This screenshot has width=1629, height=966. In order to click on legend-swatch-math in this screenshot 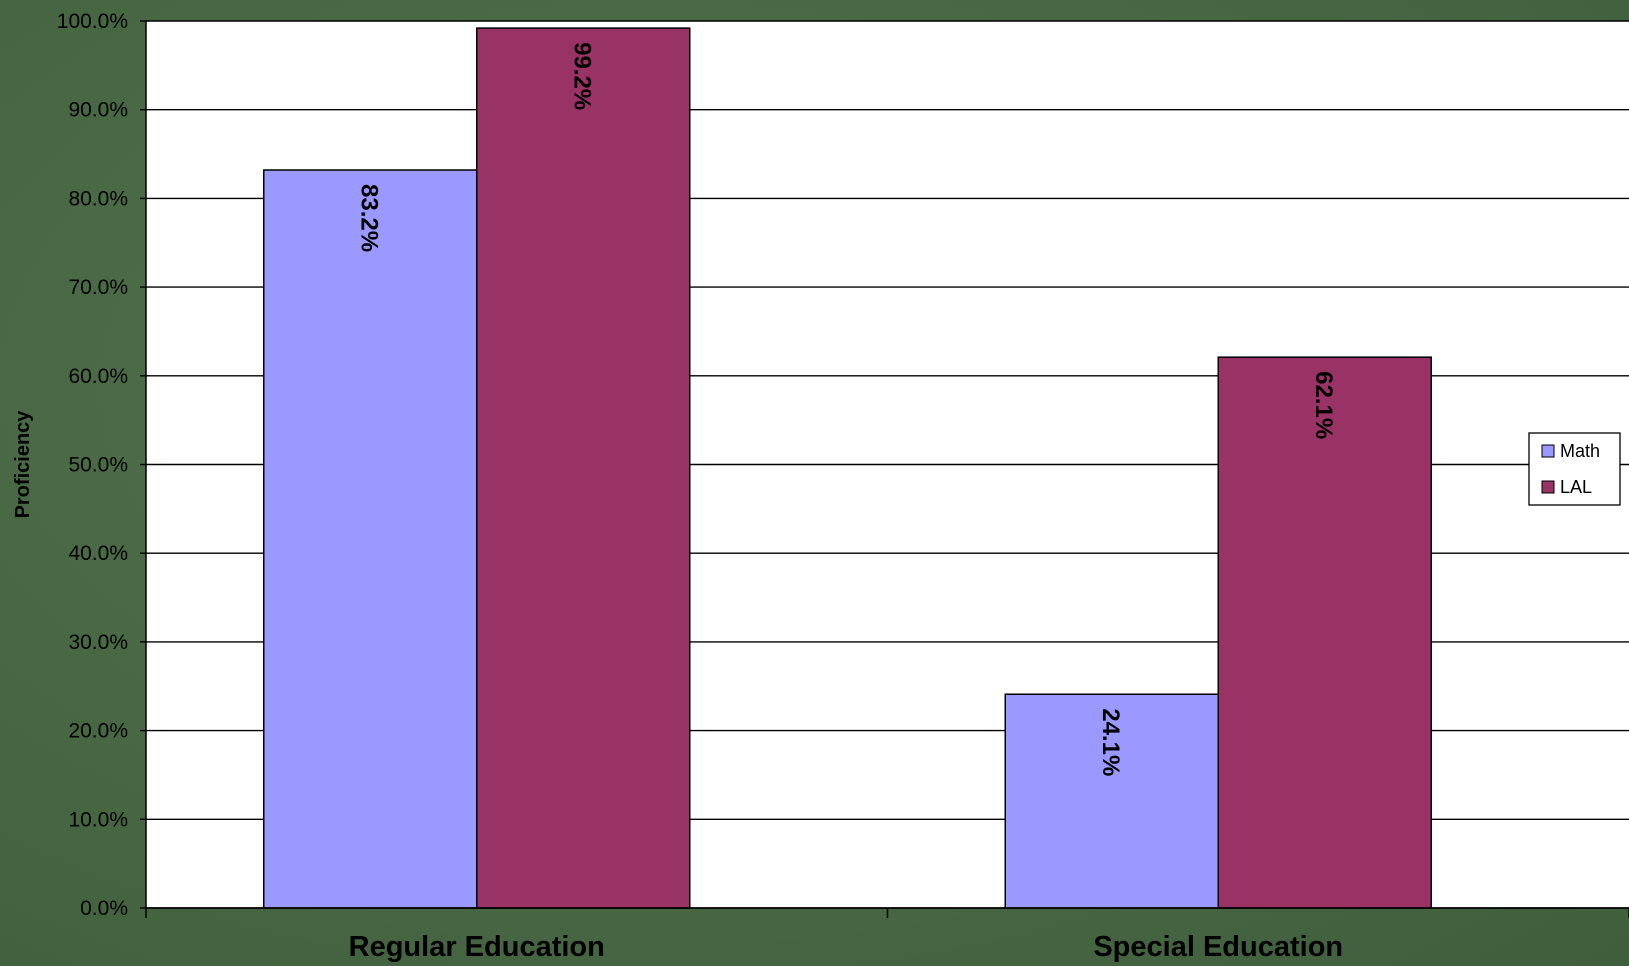, I will do `click(1548, 451)`.